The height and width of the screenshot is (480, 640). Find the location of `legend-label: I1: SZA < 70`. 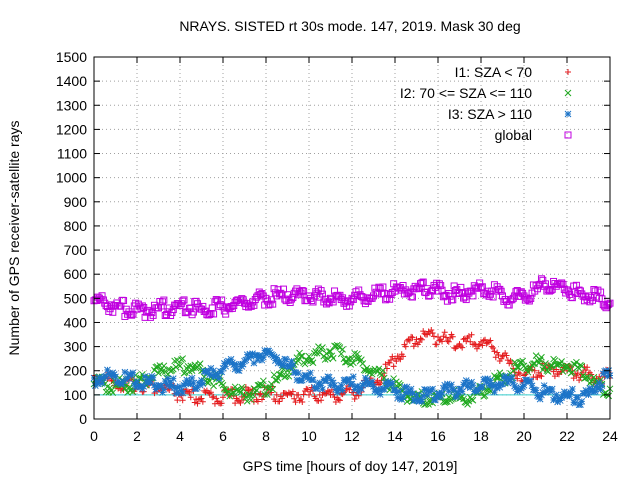

legend-label: I1: SZA < 70 is located at coordinates (494, 72).